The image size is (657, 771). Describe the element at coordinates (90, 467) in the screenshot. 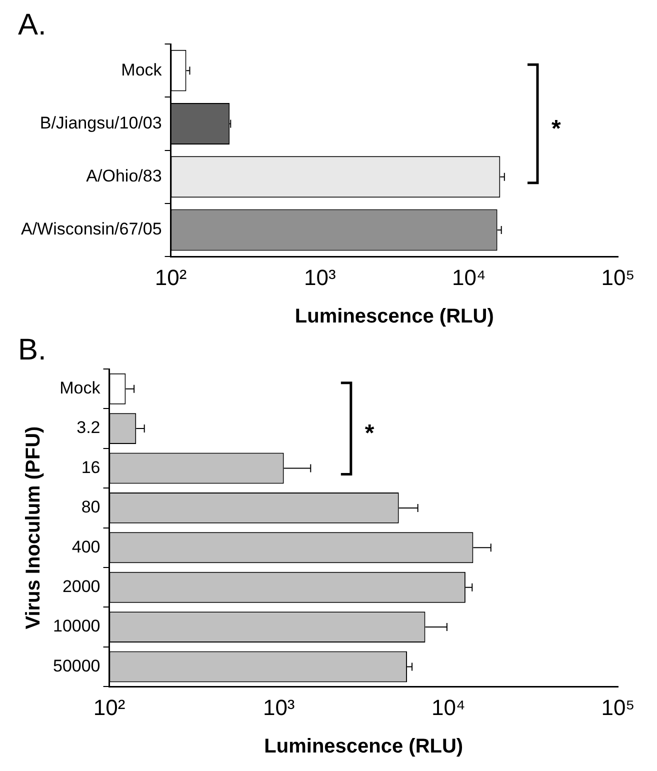

I see `y-tick-label: 16` at that location.